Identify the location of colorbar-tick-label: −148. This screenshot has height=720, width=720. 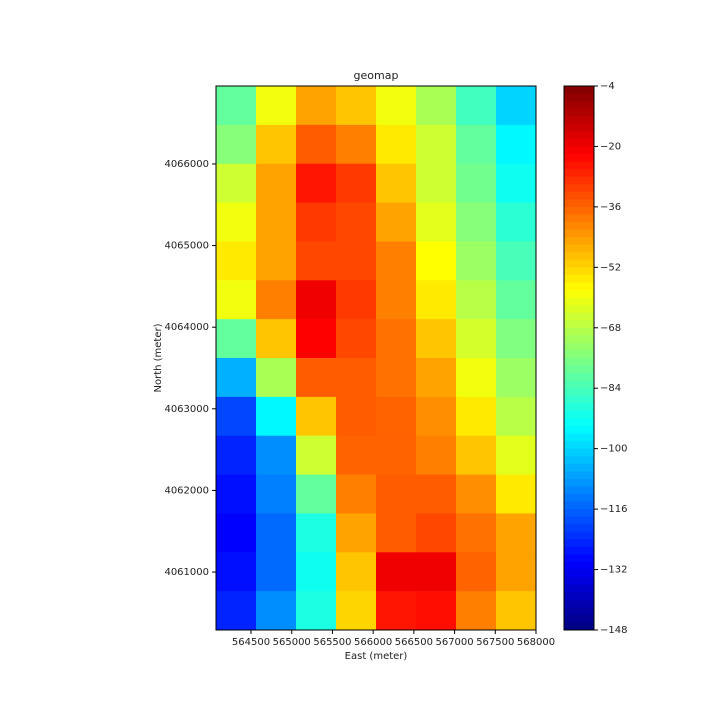
(613, 630).